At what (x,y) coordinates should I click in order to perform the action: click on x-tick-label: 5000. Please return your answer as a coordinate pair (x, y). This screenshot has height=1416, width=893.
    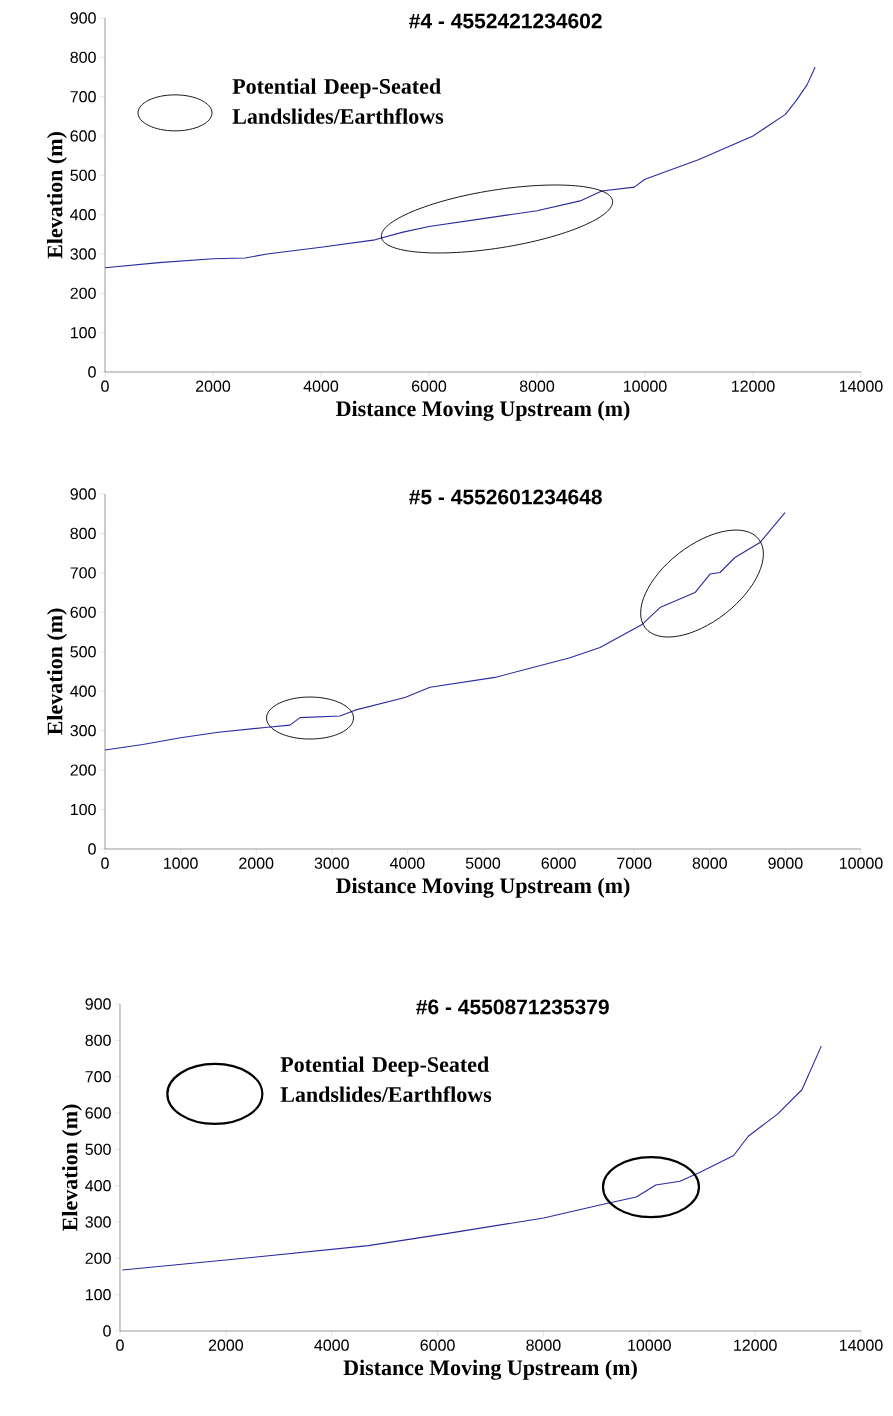
    Looking at the image, I should click on (483, 863).